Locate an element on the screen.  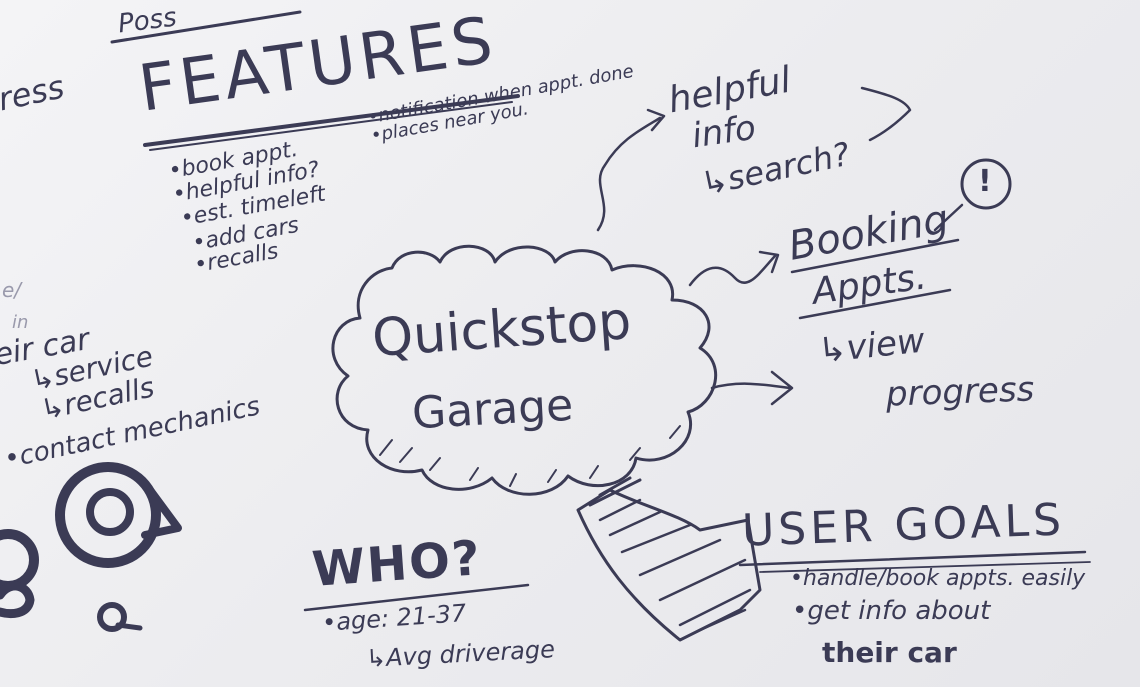
goals-underline is located at coordinates (912, 558).